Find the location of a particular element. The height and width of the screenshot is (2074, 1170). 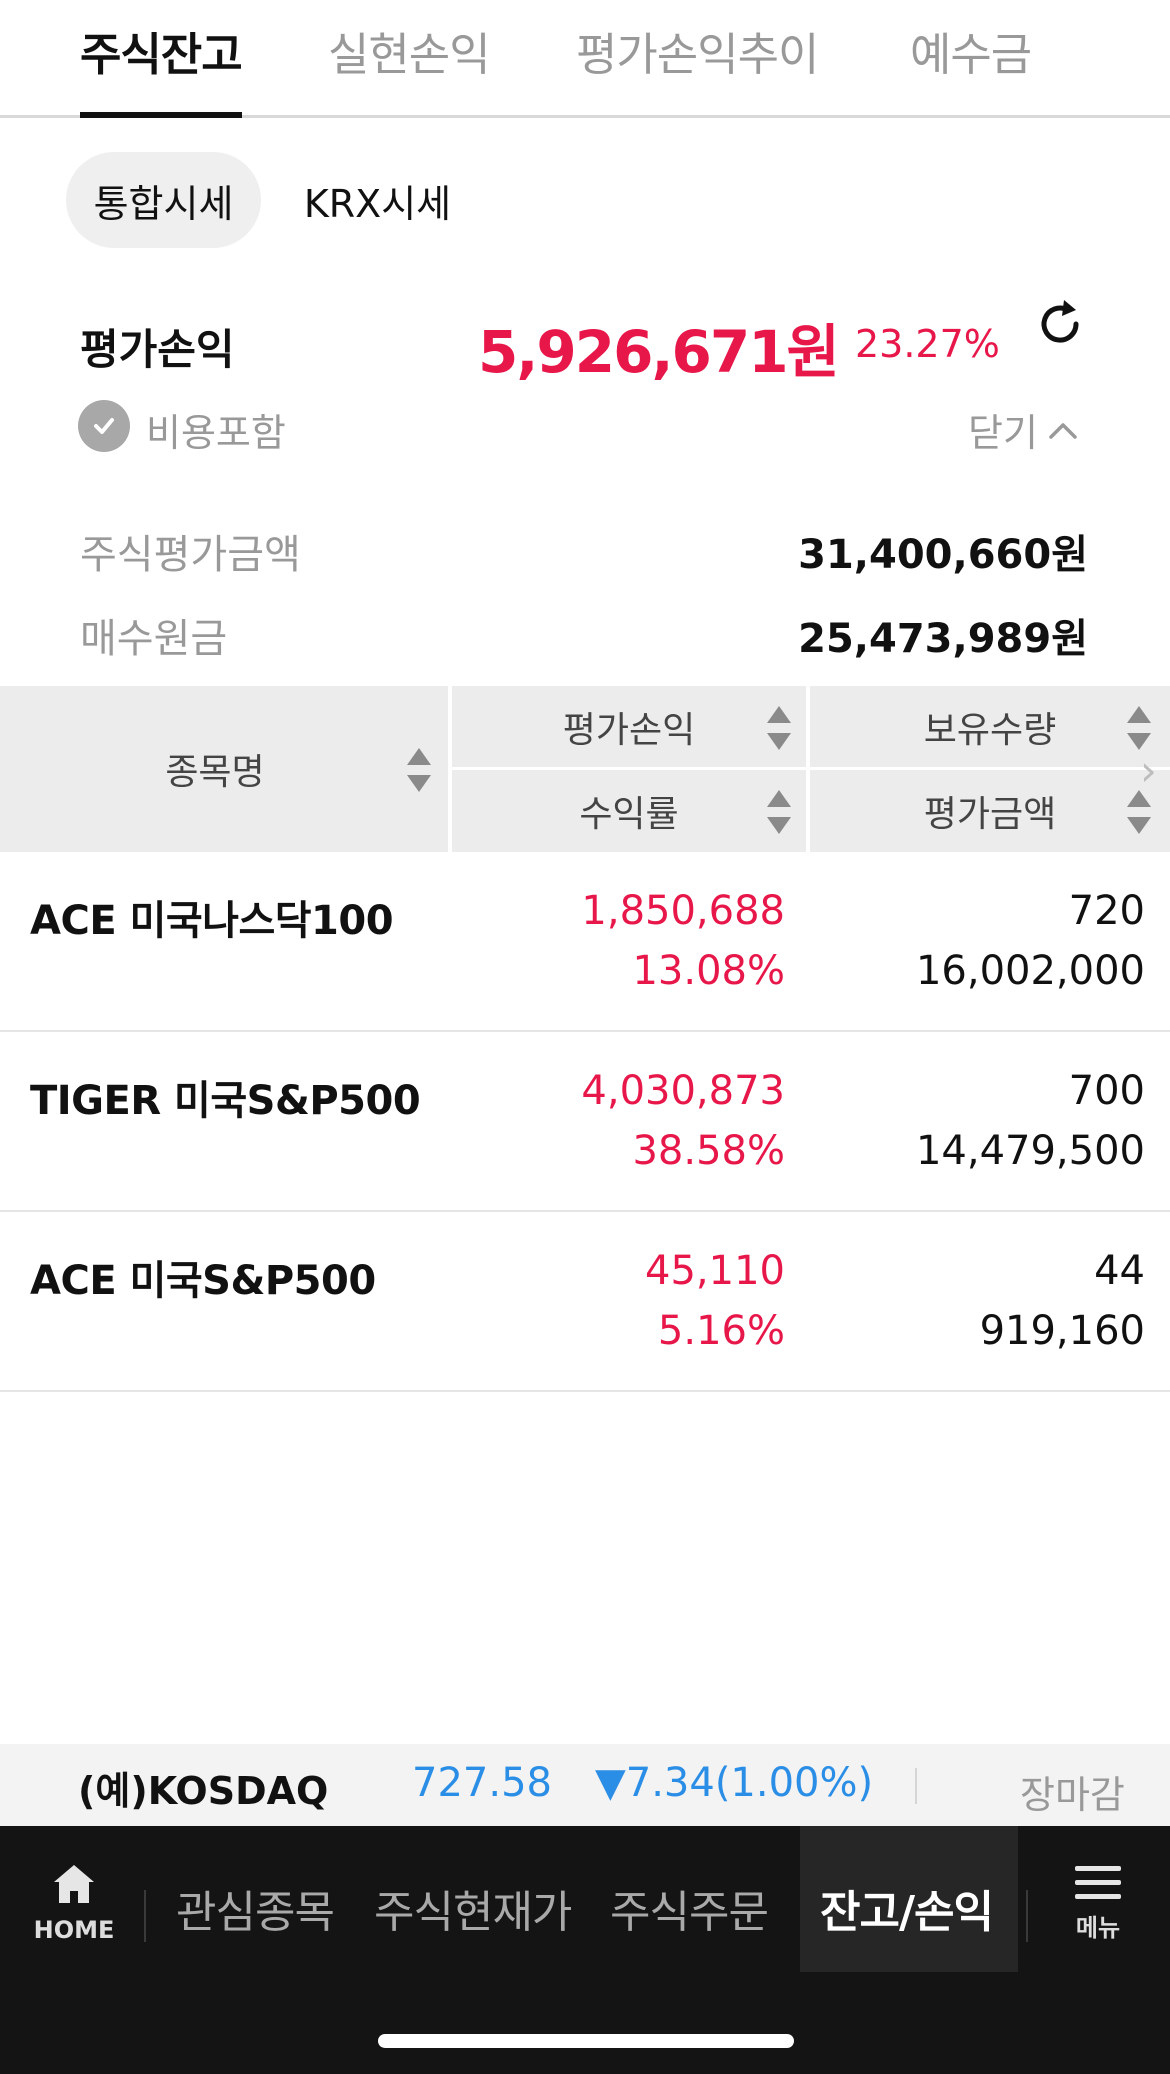

nav-home-label: HOME is located at coordinates (74, 1930).